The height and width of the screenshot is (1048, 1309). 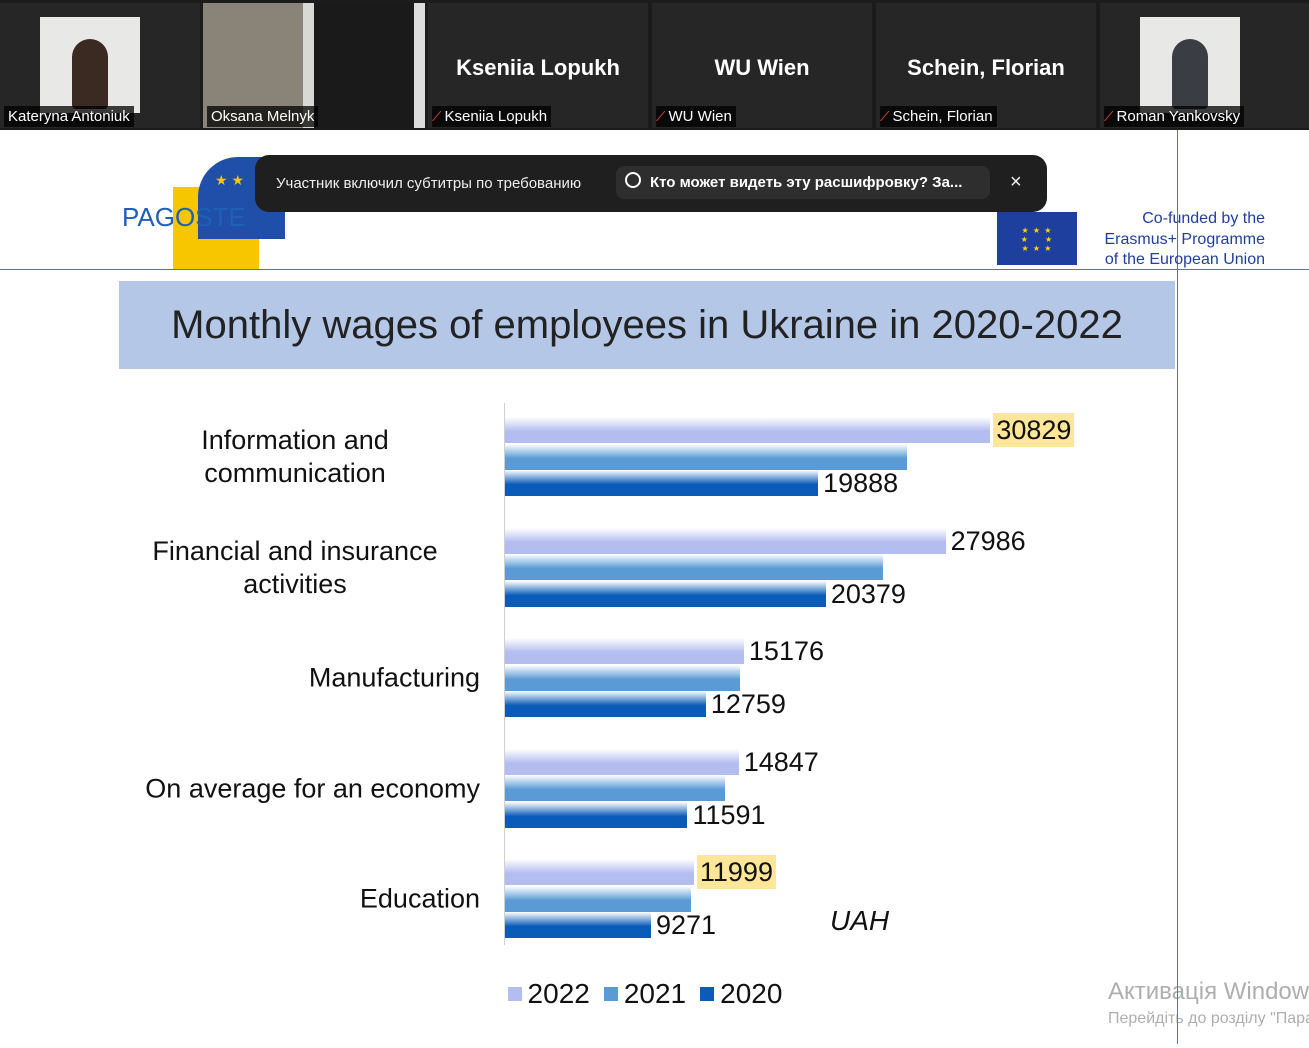 What do you see at coordinates (1016, 182) in the screenshot?
I see `close-button: ×` at bounding box center [1016, 182].